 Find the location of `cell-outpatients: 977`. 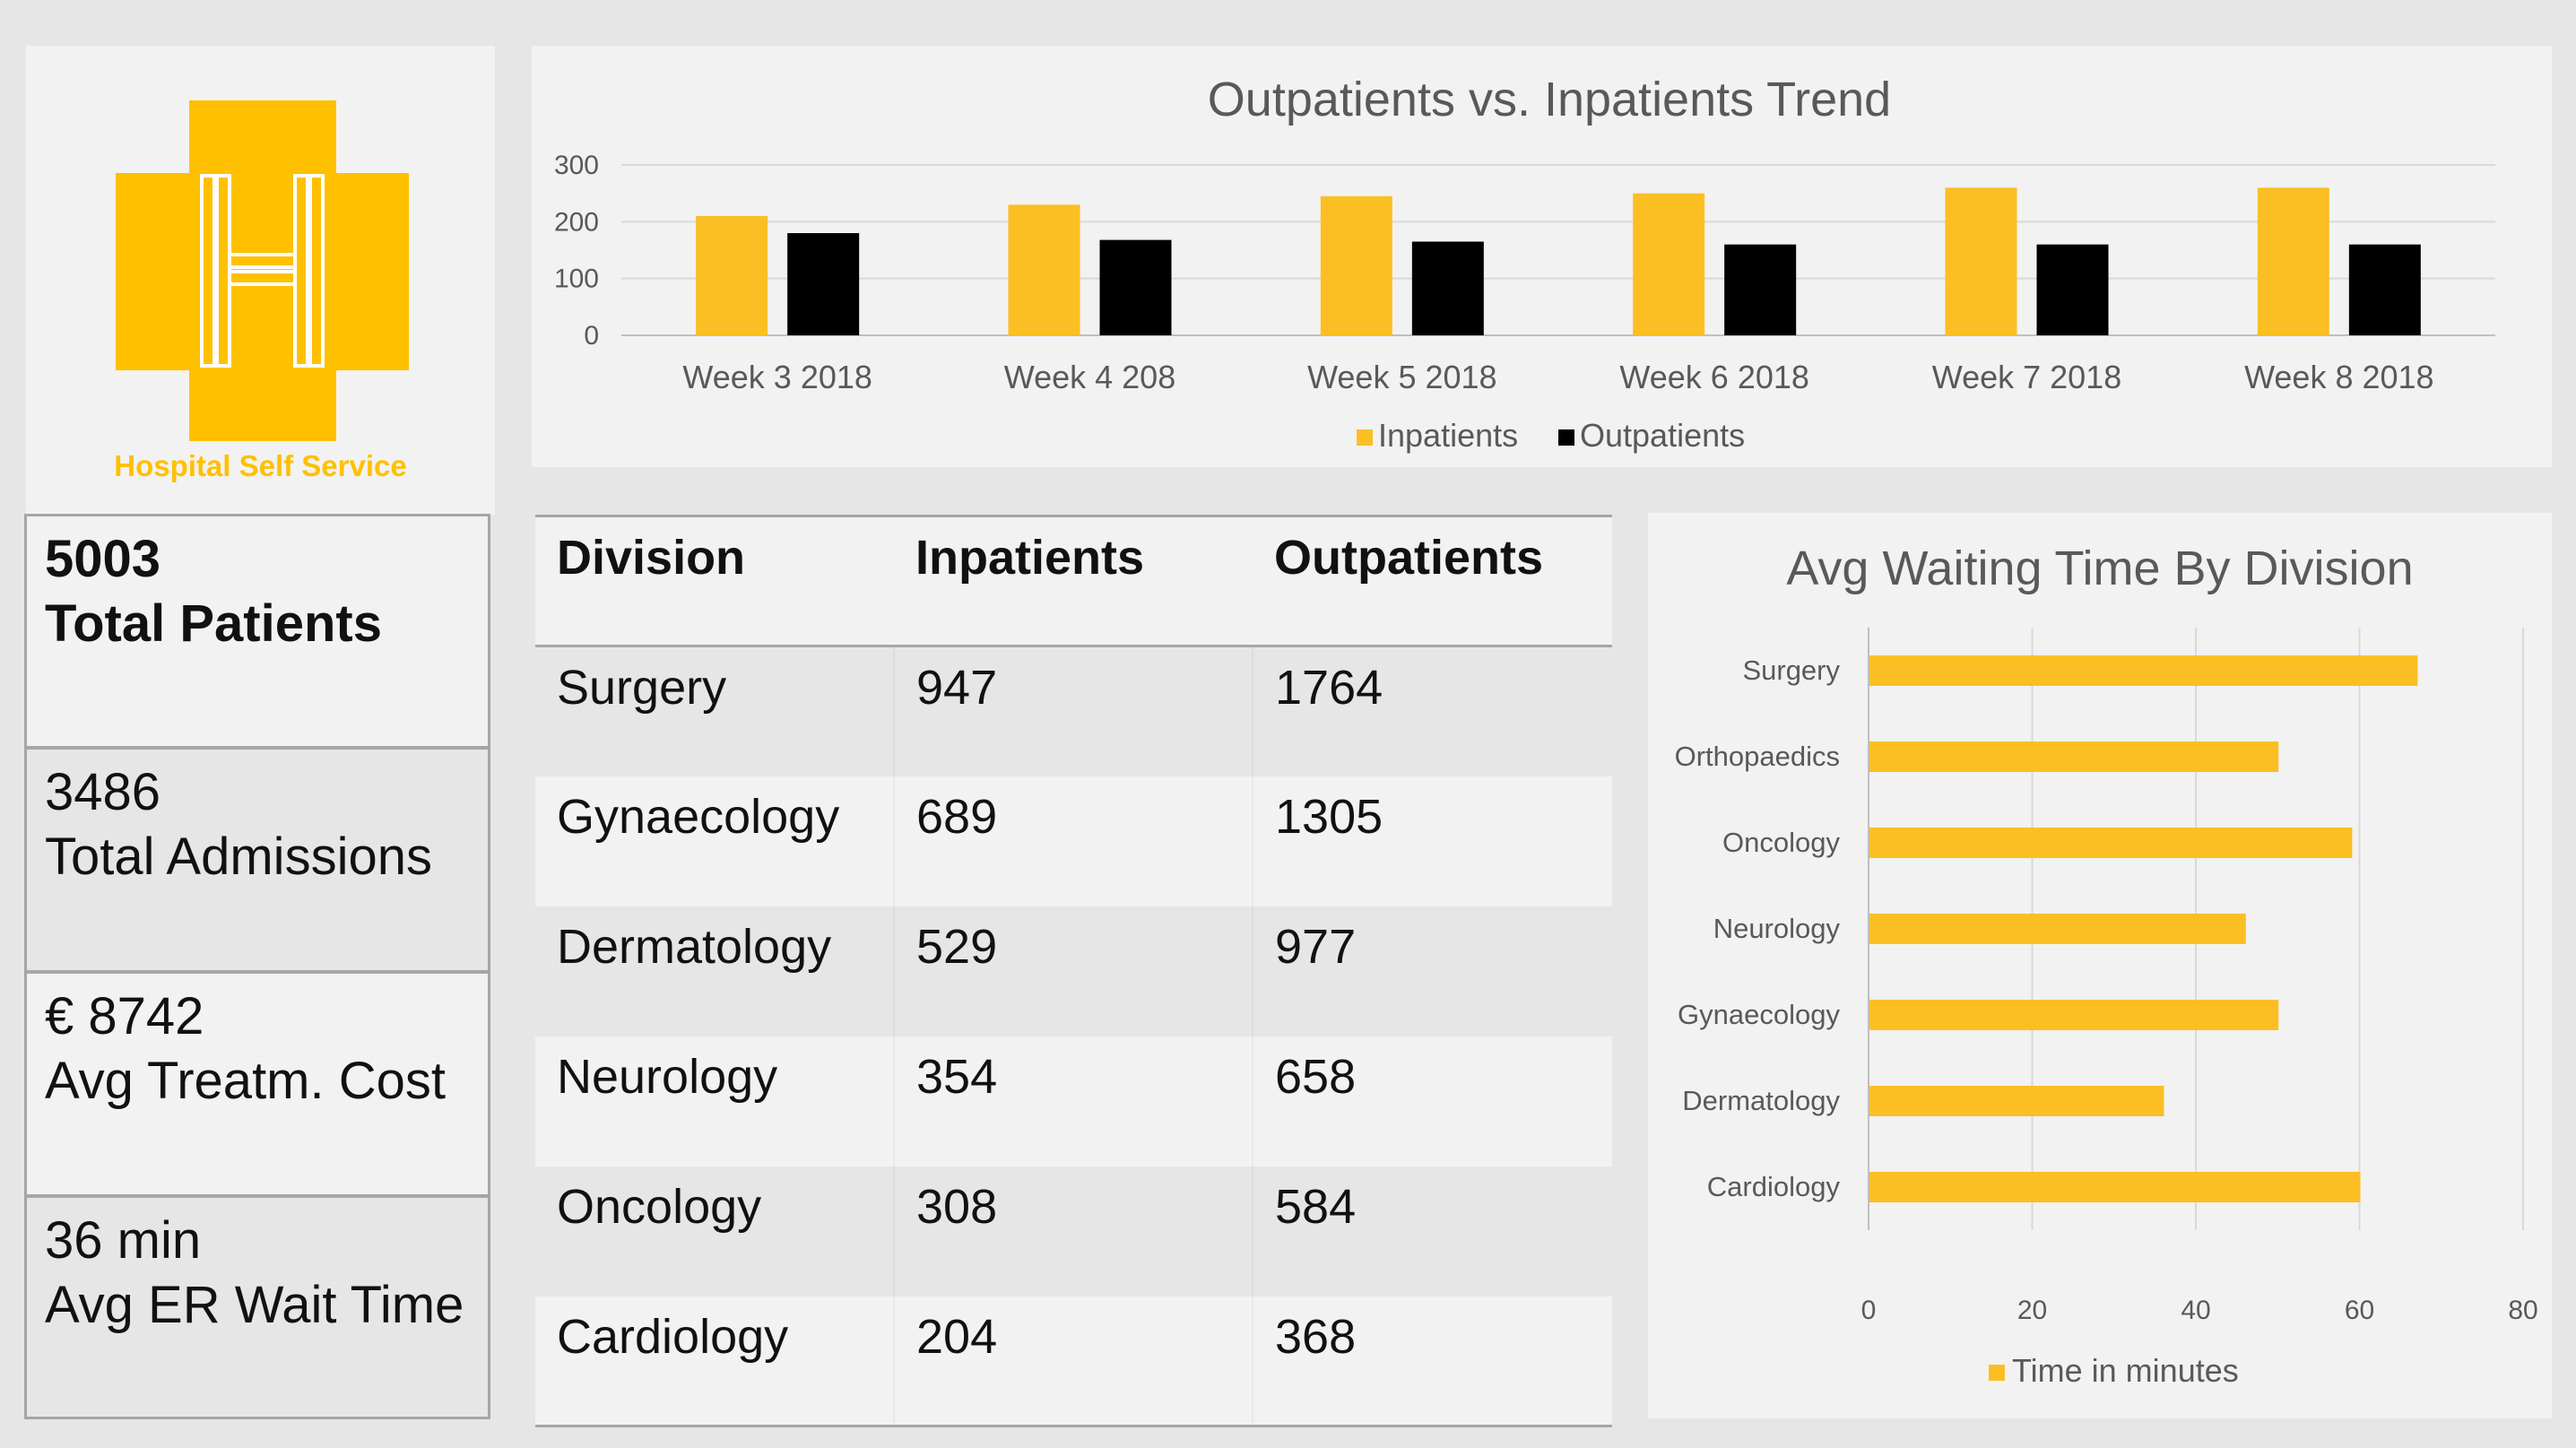

cell-outpatients: 977 is located at coordinates (1432, 971).